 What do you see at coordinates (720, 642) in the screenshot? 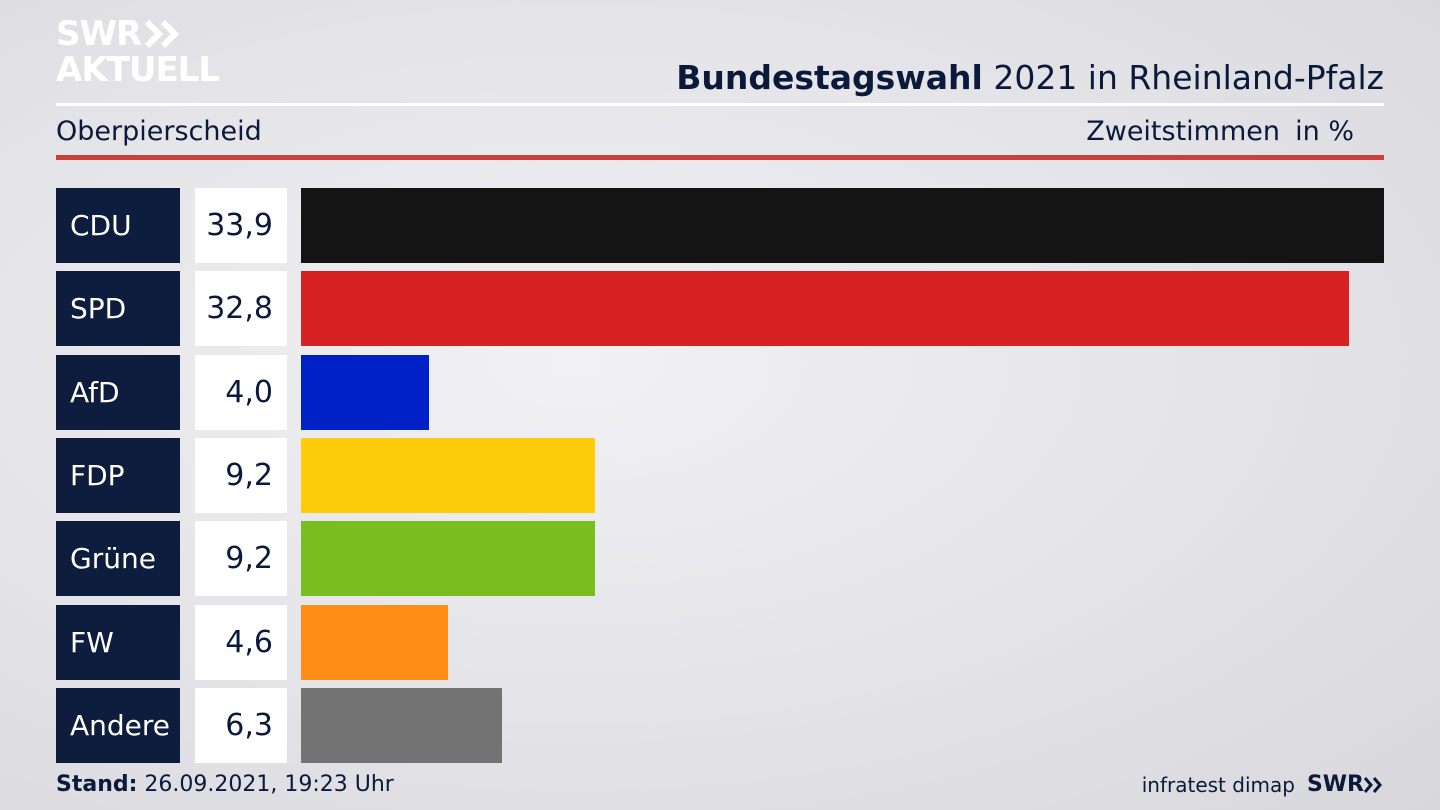
I see `bar-row-fw: FW 4,6` at bounding box center [720, 642].